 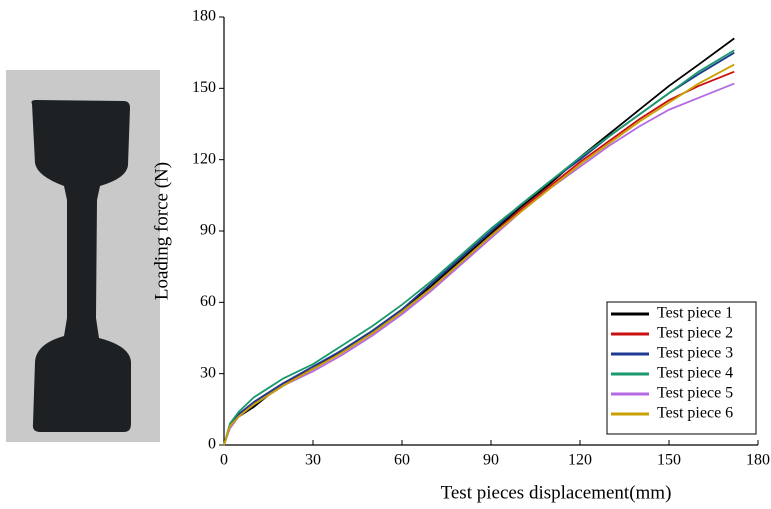 I want to click on legend-label: Test piece 6, so click(x=695, y=413).